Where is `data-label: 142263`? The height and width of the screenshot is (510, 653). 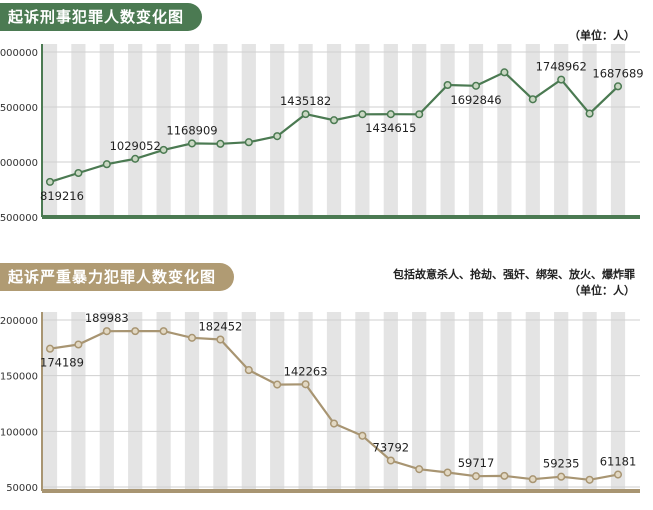 data-label: 142263 is located at coordinates (306, 371).